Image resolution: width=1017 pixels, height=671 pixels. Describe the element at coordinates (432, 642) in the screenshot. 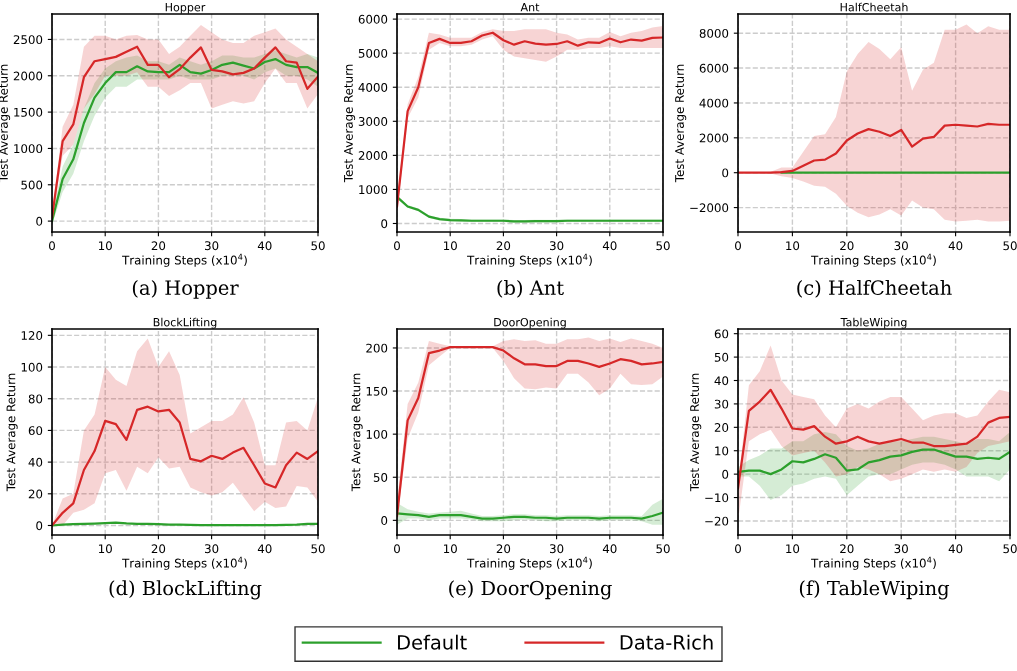

I see `legend-label: Default` at that location.